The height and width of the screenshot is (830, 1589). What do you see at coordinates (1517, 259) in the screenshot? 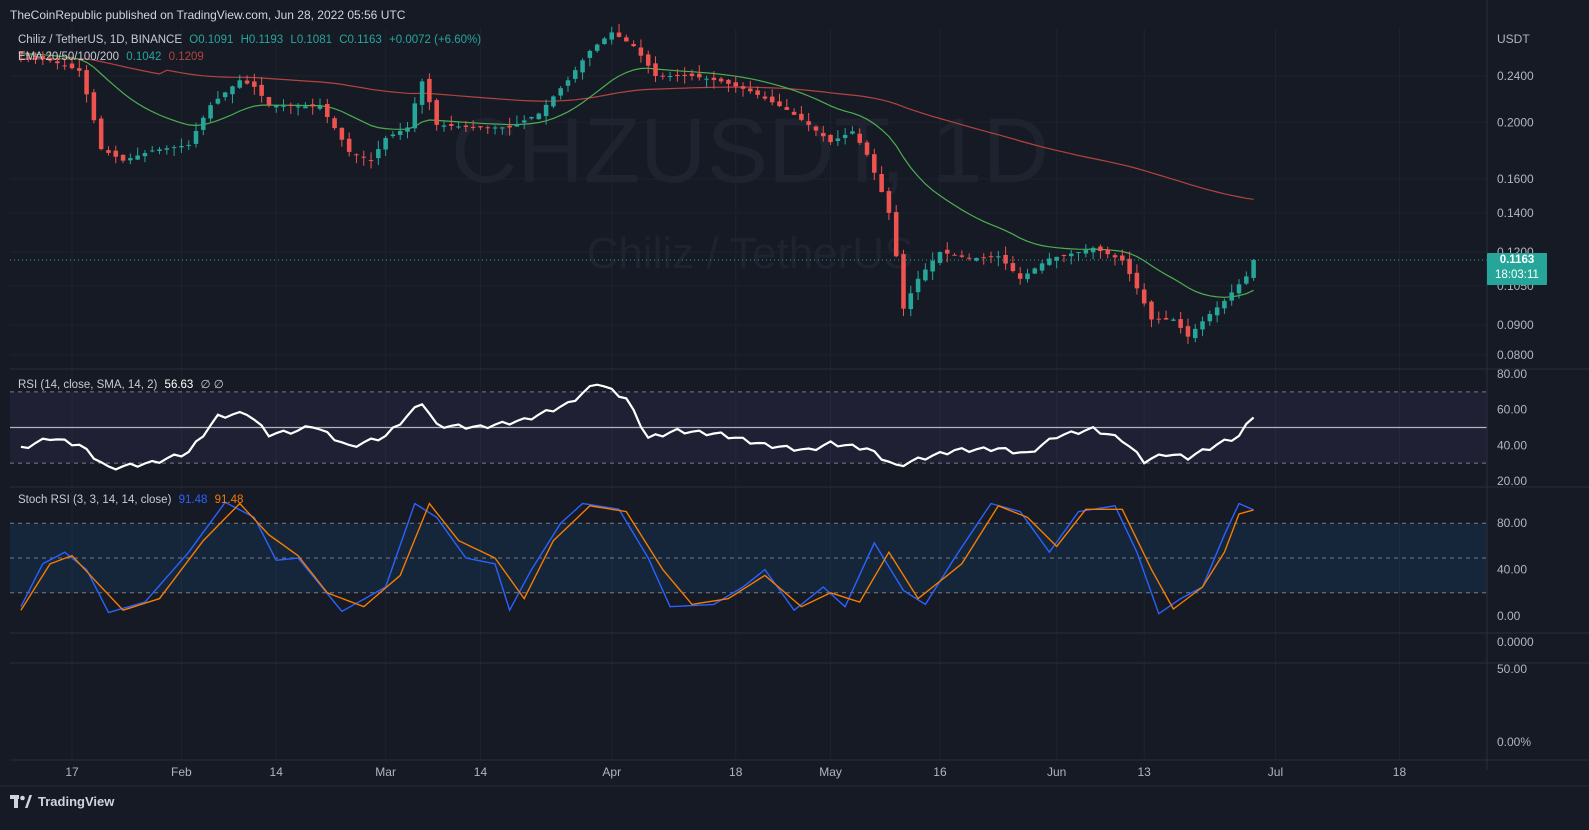
I see `last-price-value: 0.1163` at bounding box center [1517, 259].